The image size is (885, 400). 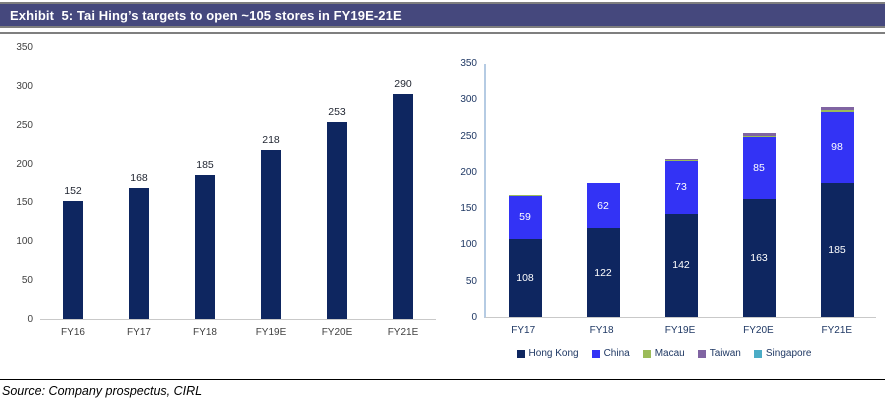 What do you see at coordinates (788, 353) in the screenshot?
I see `legend-label: Singapore` at bounding box center [788, 353].